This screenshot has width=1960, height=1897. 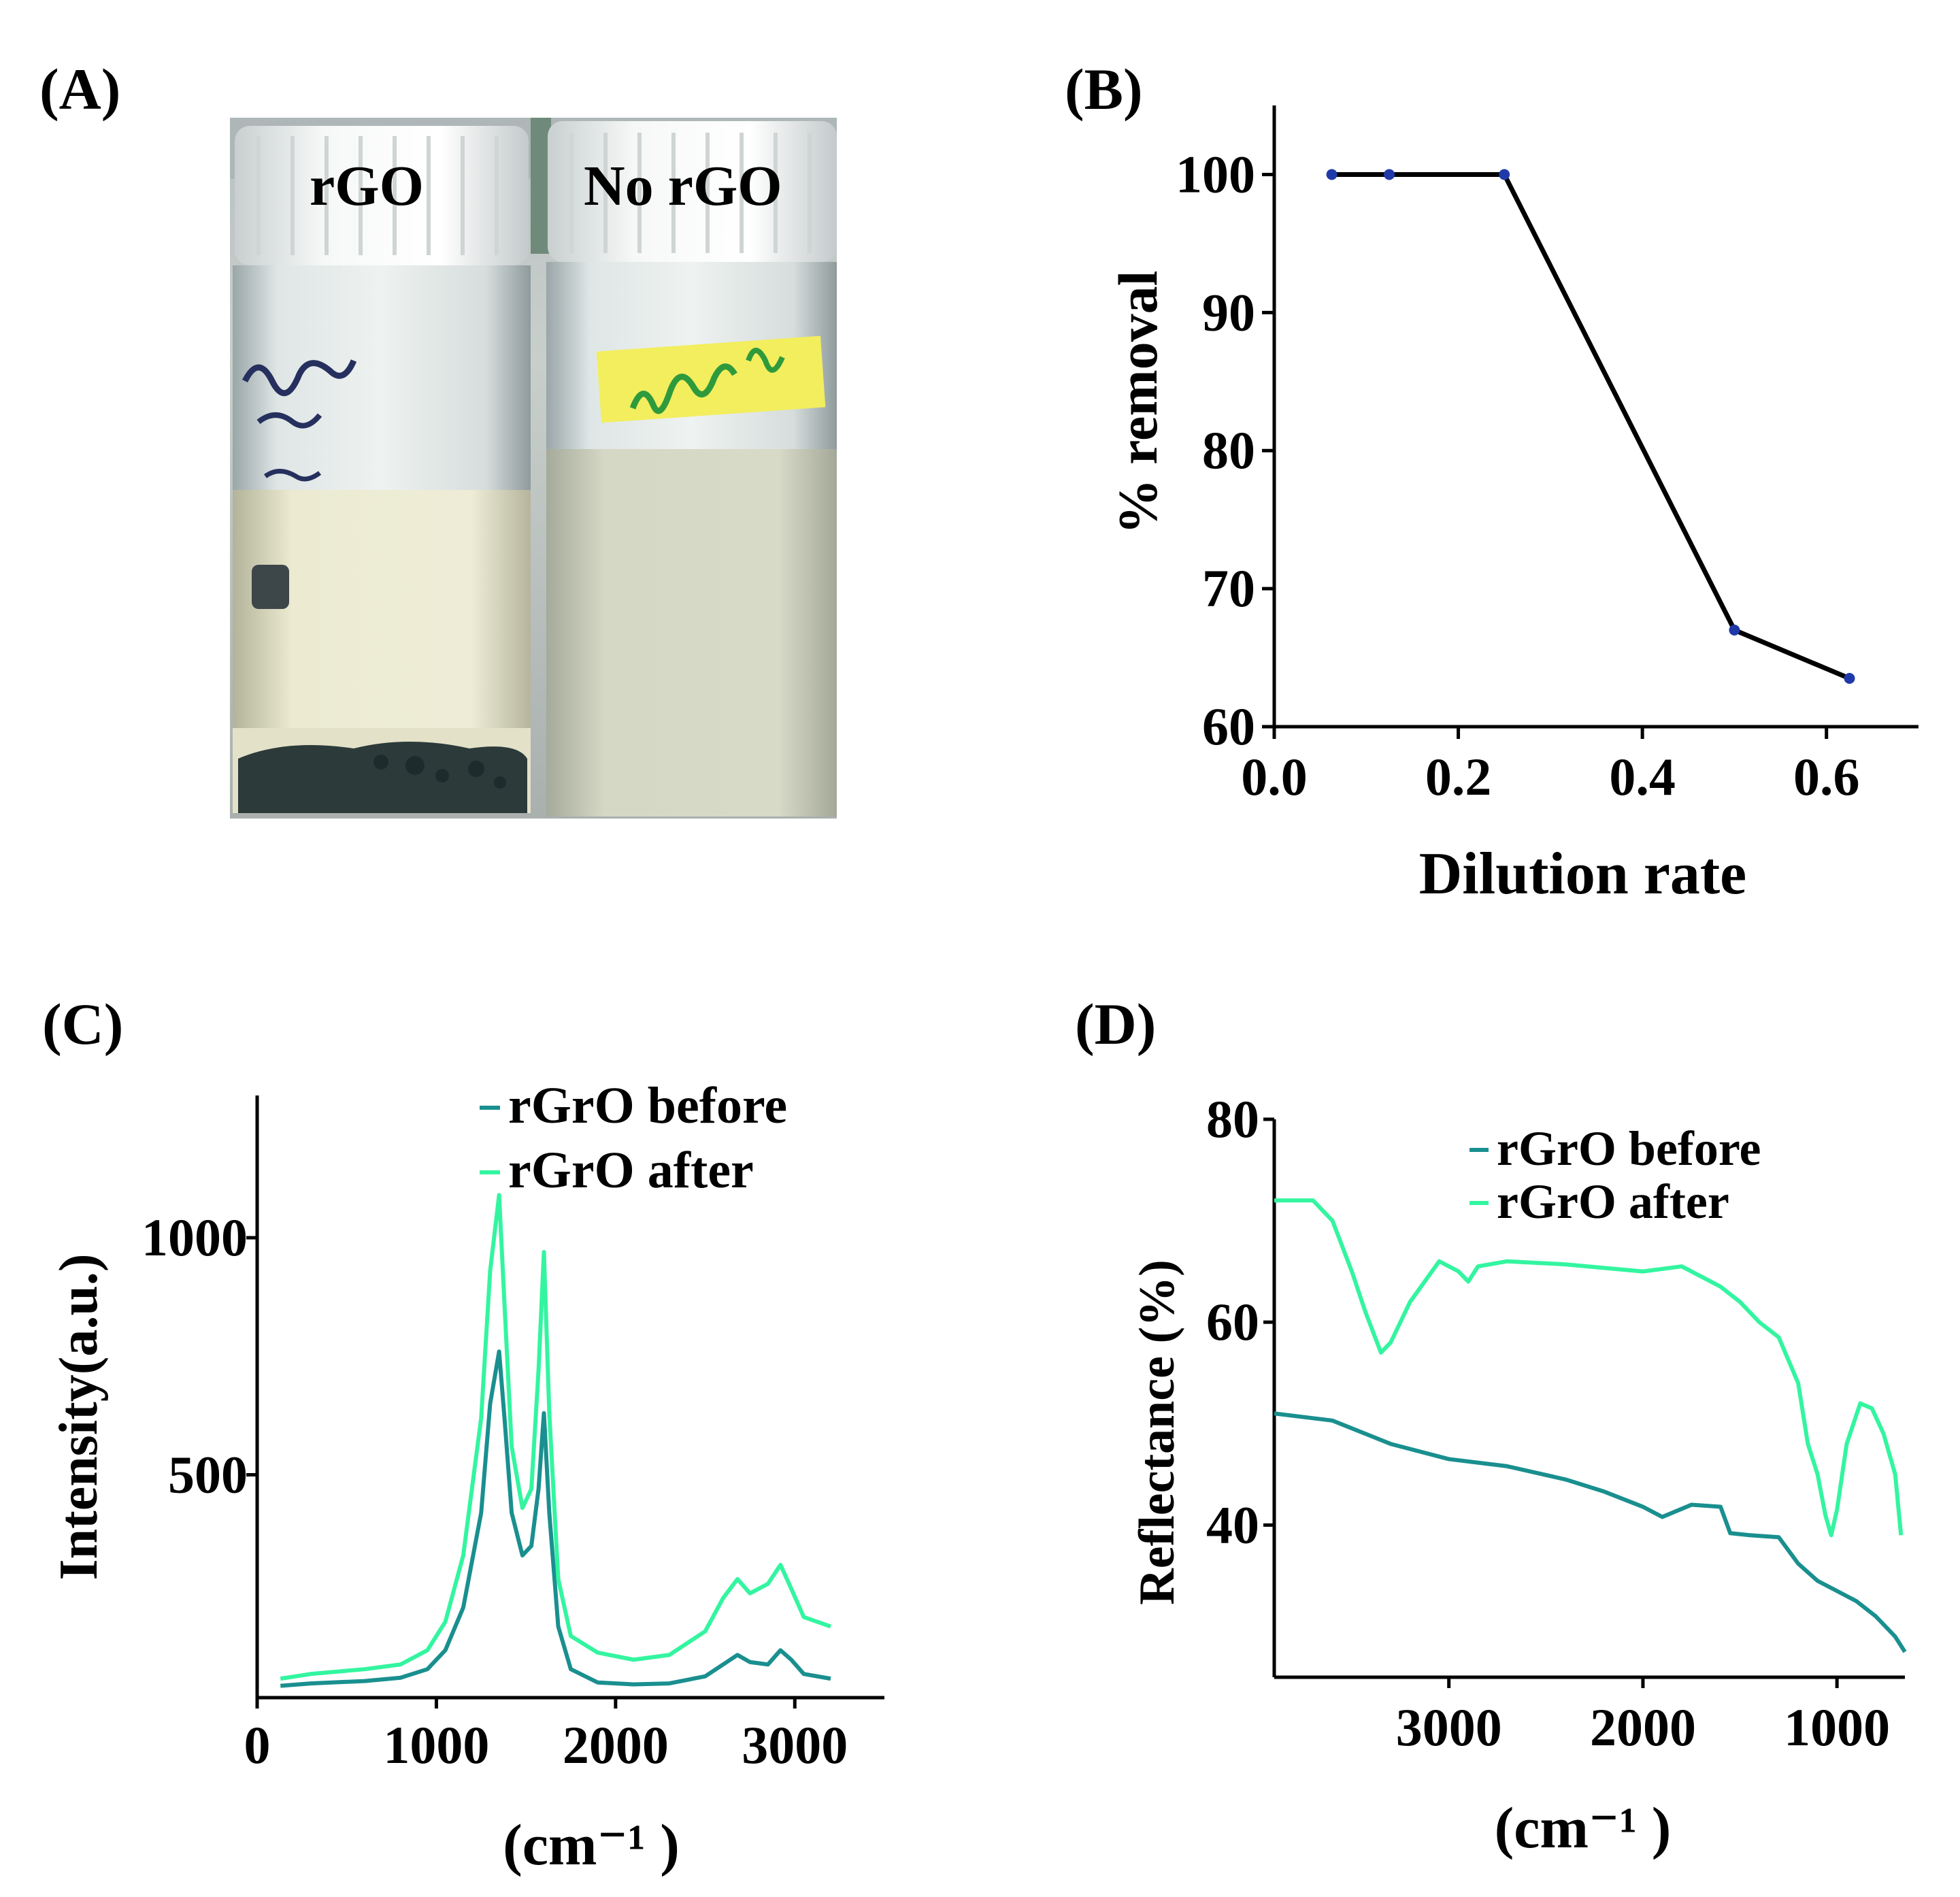 What do you see at coordinates (683, 186) in the screenshot?
I see `vial-label-no-rgo: No rGO` at bounding box center [683, 186].